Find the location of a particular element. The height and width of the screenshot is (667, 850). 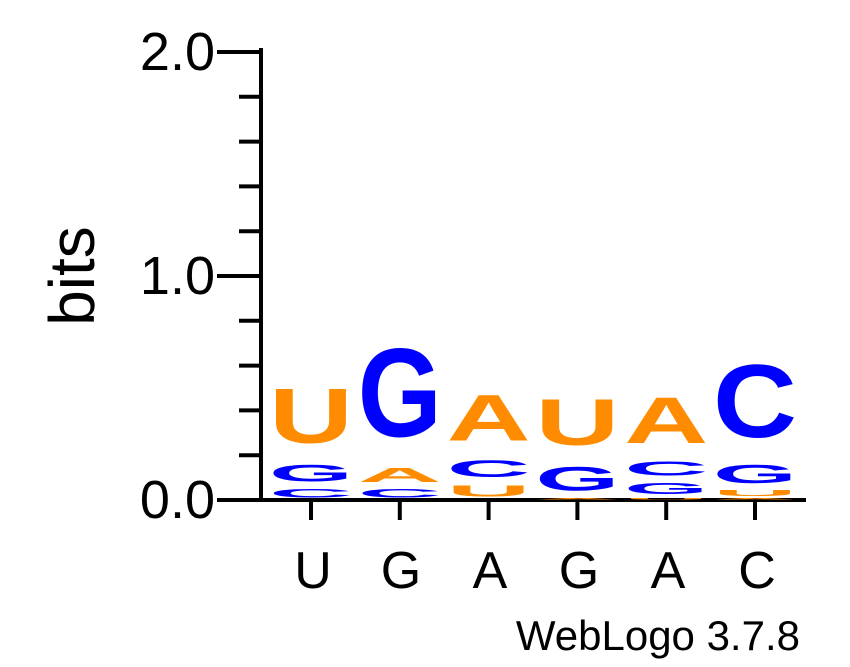

x-axis: U G A G A C is located at coordinates (532, 549).